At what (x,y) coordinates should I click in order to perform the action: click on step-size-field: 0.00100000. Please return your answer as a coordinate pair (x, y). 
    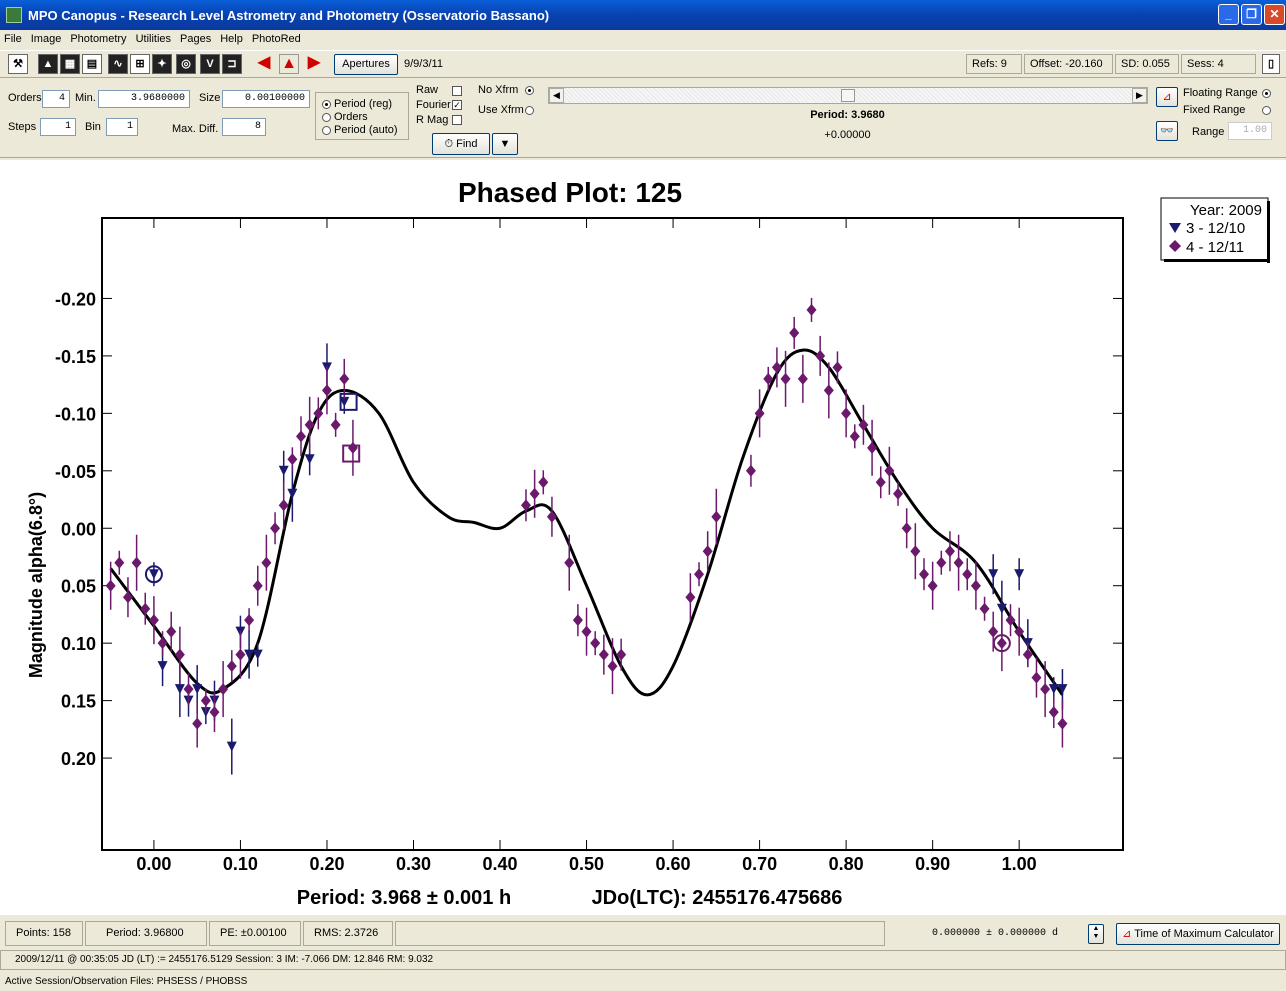
    Looking at the image, I should click on (266, 99).